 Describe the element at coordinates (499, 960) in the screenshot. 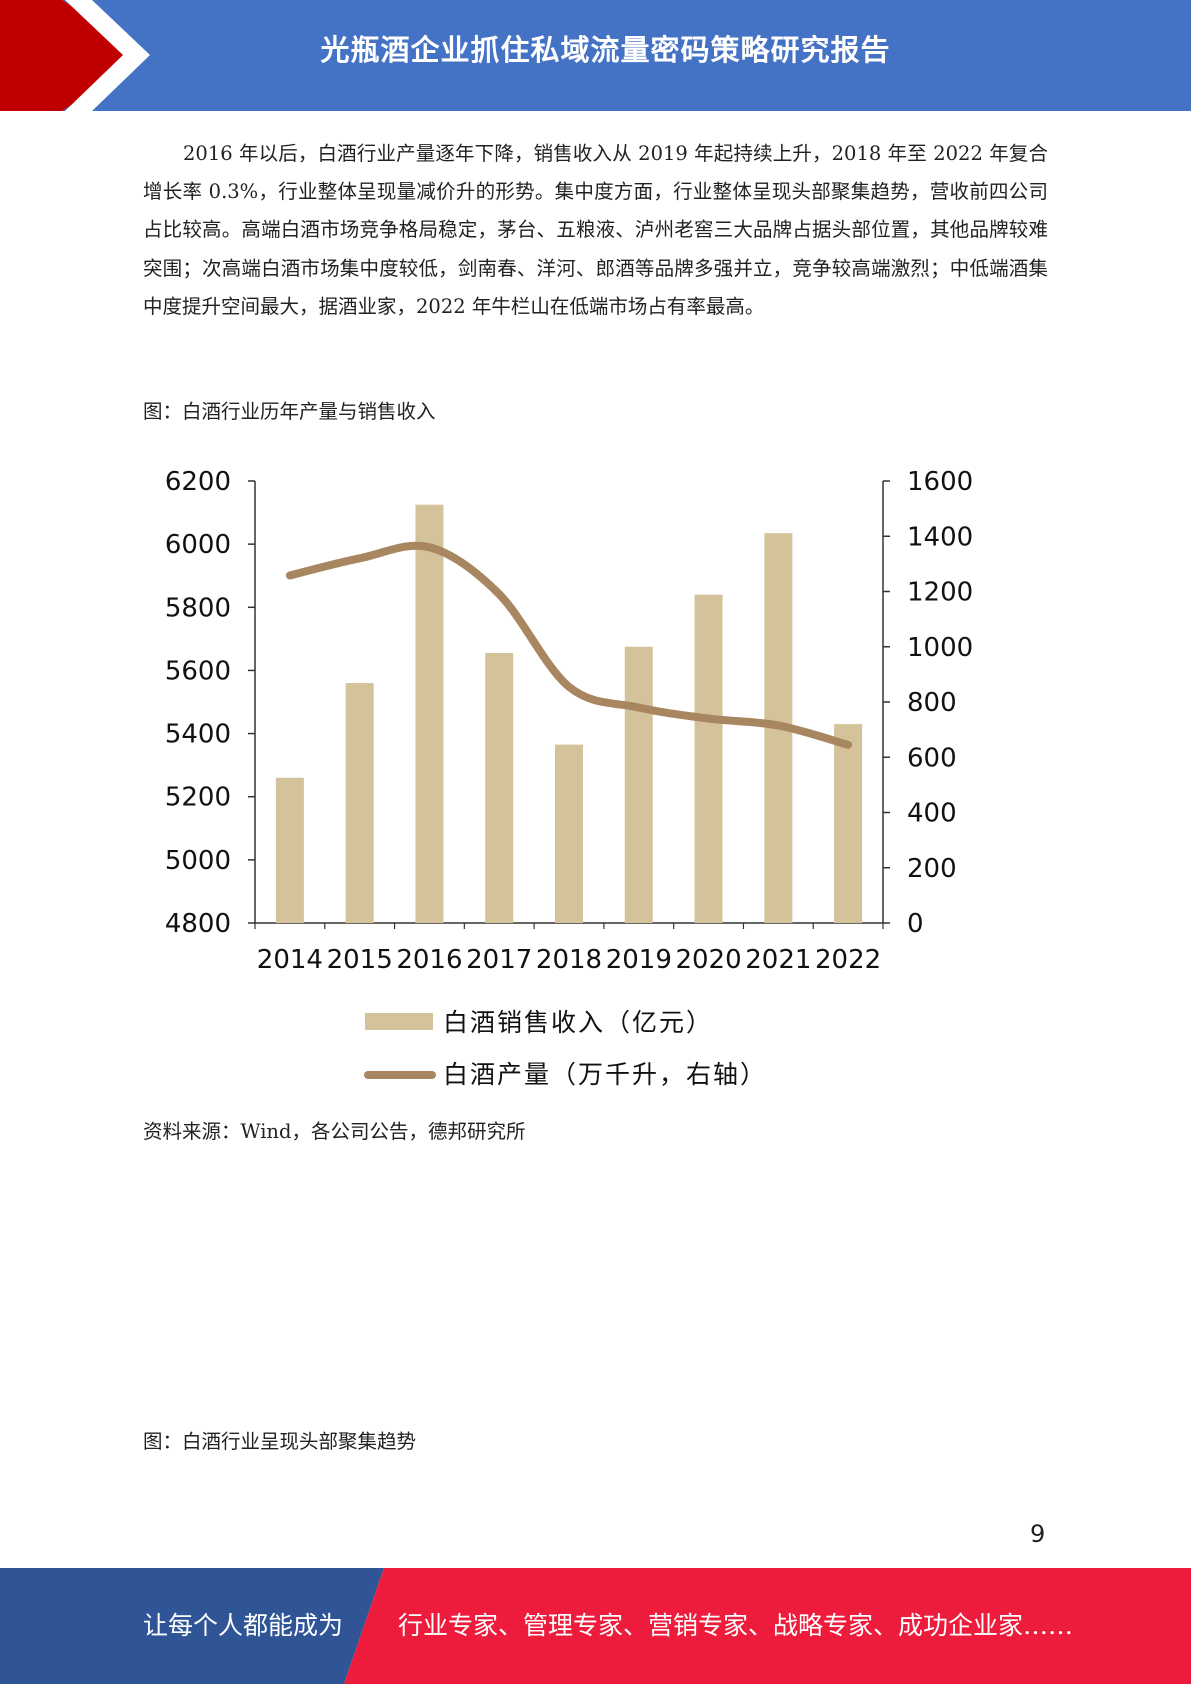

I see `x-tick-label: 2017` at that location.